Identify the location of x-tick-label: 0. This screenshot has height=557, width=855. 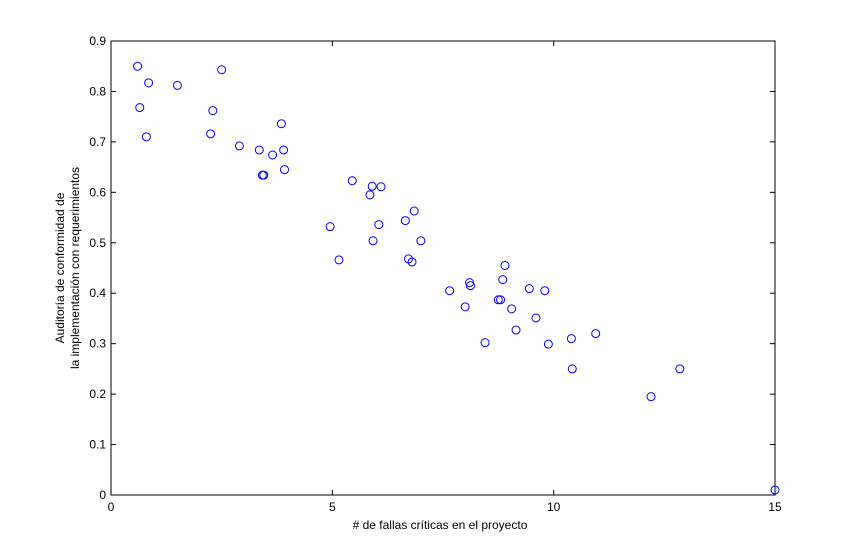
(111, 507).